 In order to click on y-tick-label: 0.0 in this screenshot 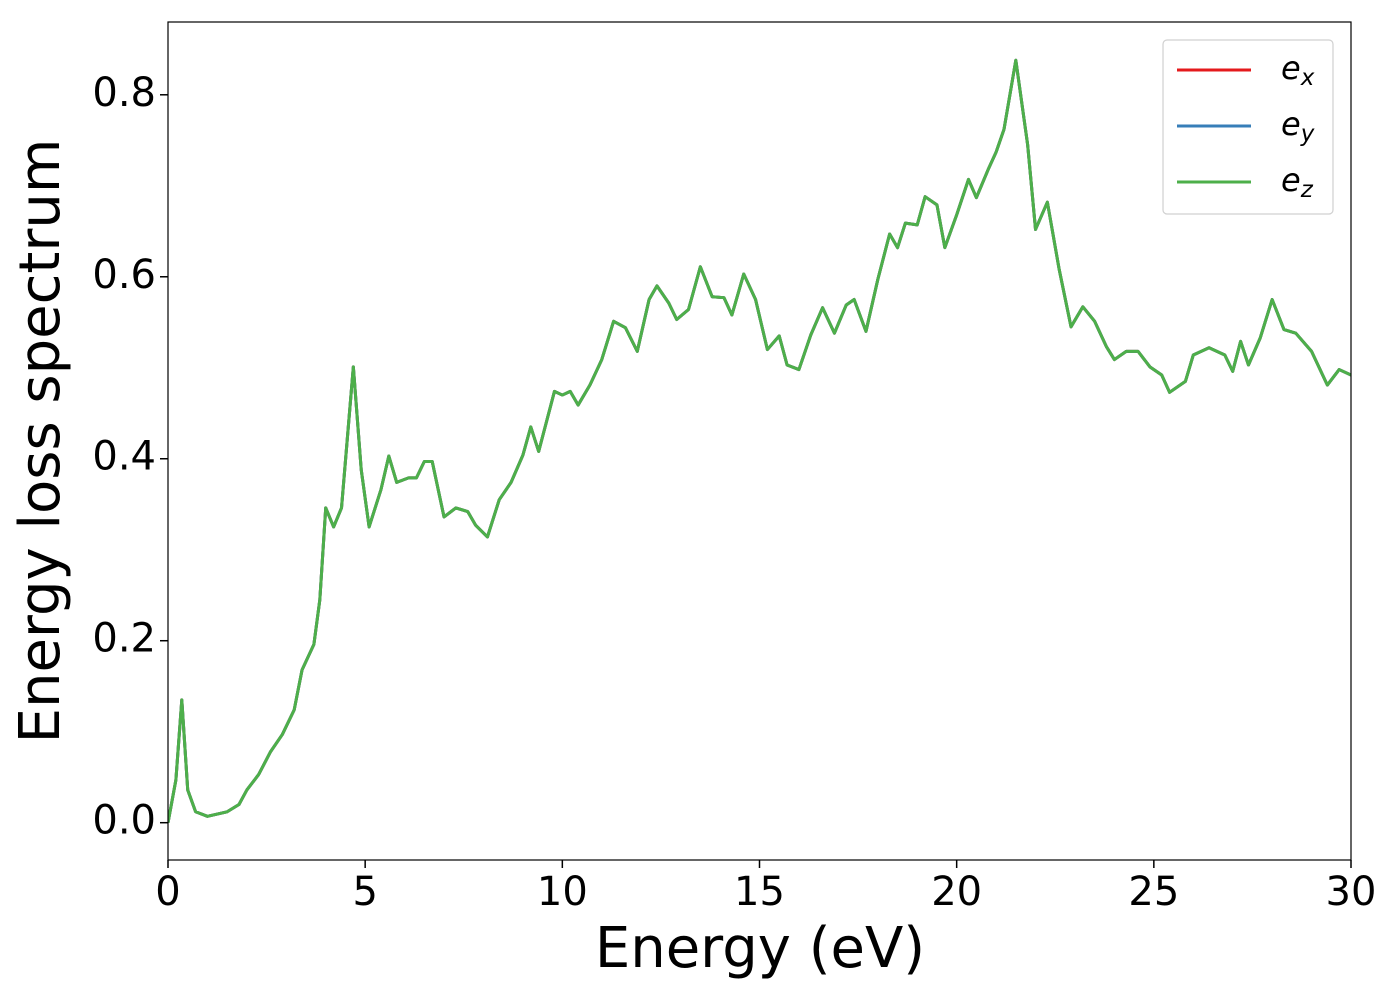, I will do `click(124, 821)`.